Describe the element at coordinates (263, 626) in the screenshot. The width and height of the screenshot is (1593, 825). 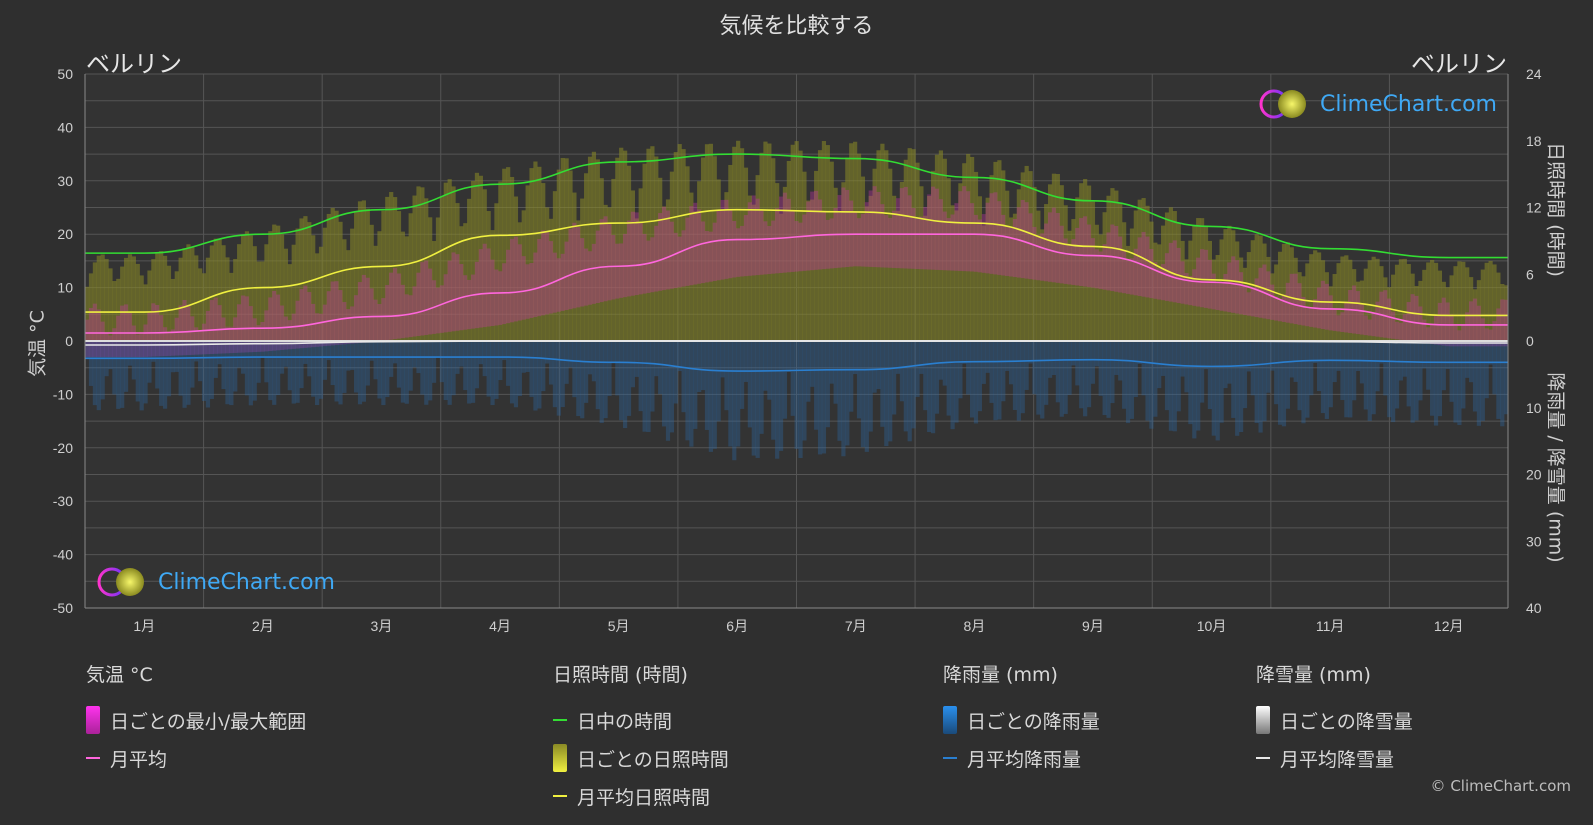
I see `month-tick-label: 2月` at that location.